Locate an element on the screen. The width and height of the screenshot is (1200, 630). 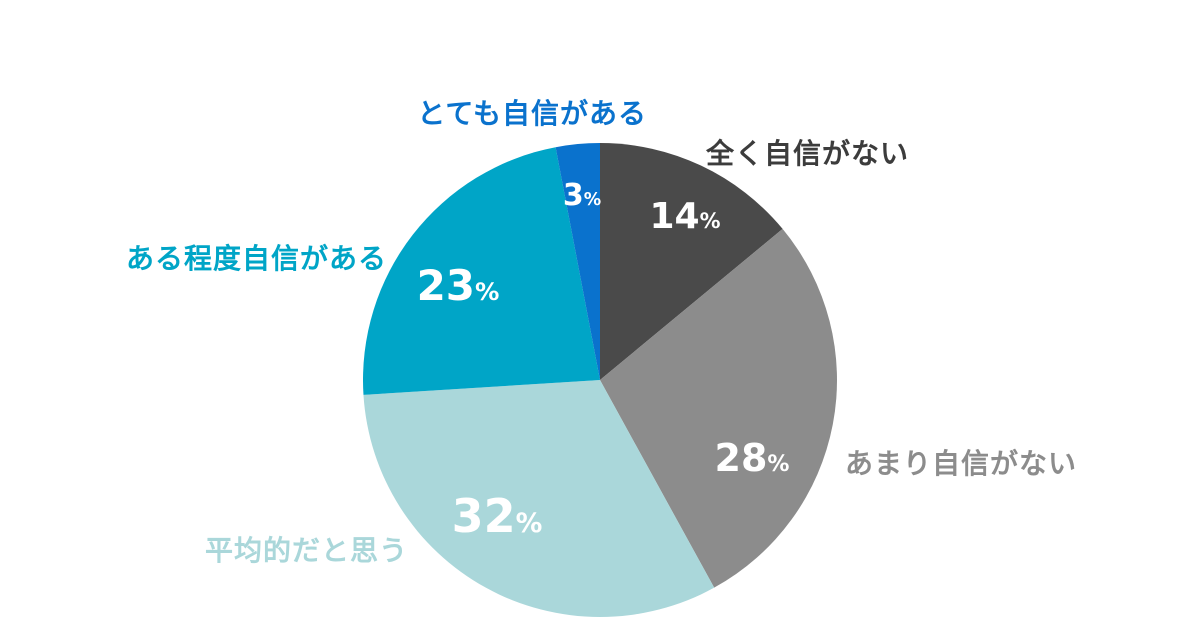
value-label-average: 32% is located at coordinates (497, 516).